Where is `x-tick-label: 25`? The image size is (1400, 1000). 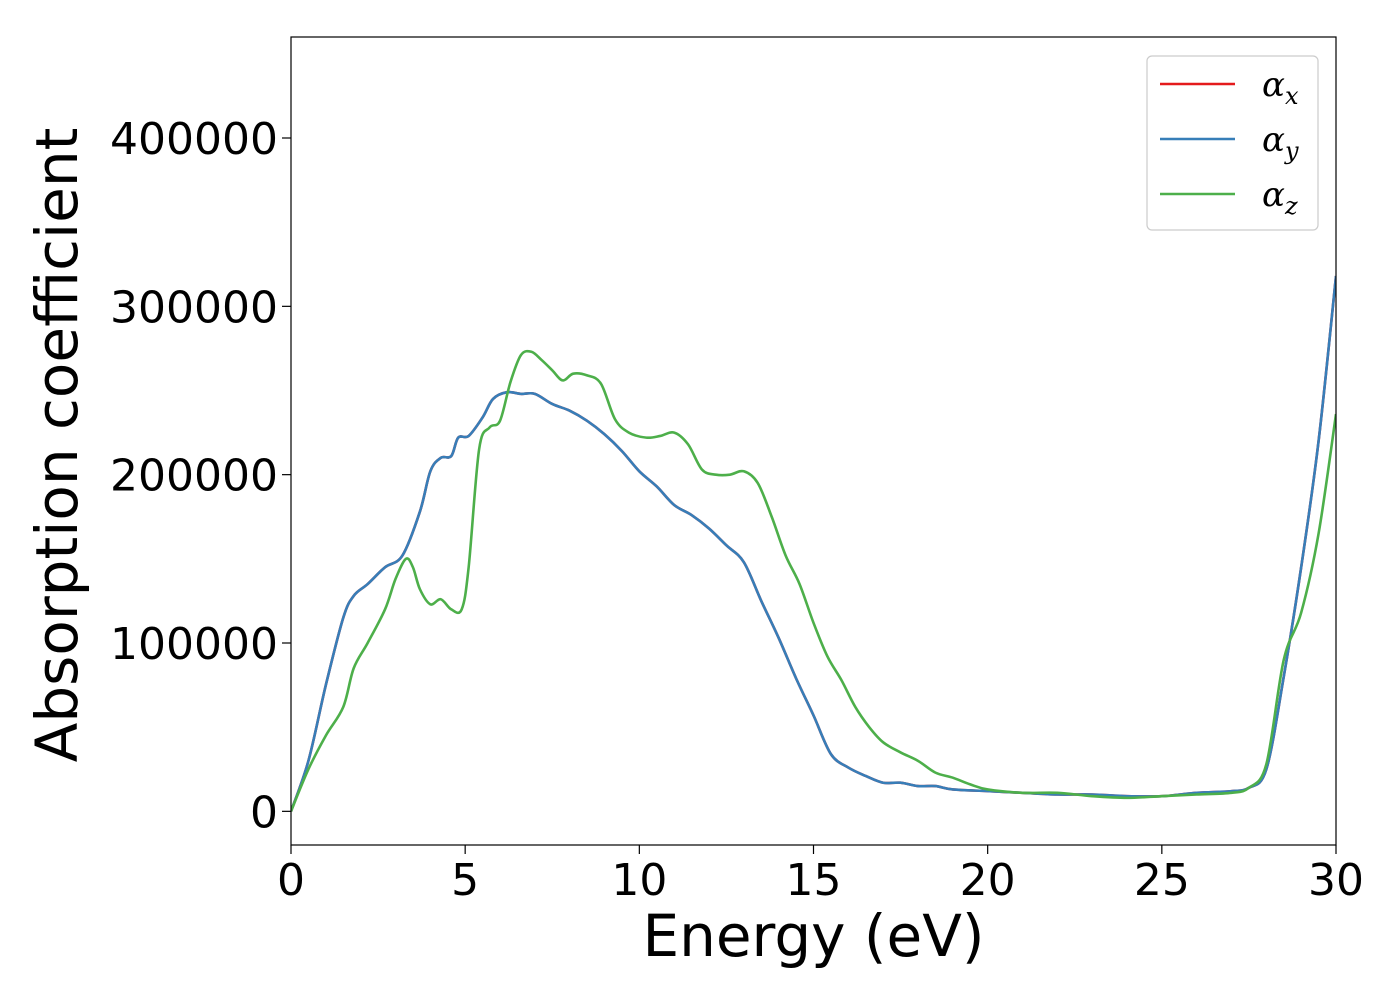
x-tick-label: 25 is located at coordinates (1162, 880).